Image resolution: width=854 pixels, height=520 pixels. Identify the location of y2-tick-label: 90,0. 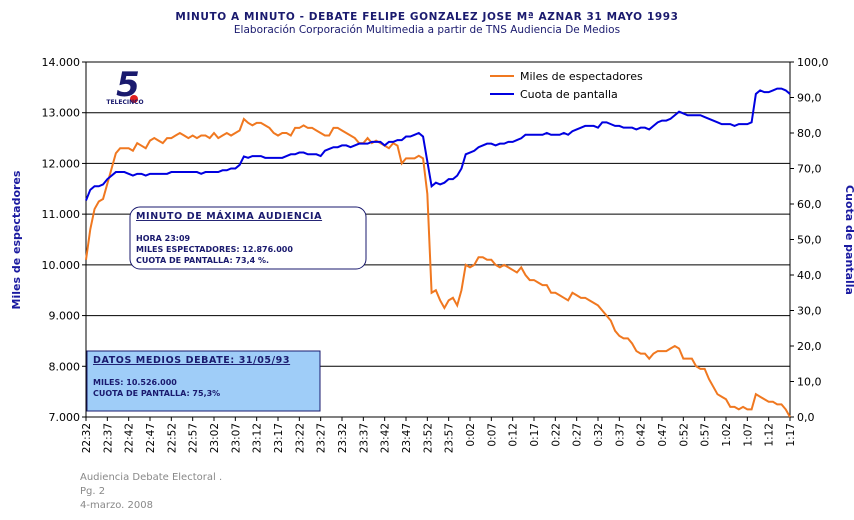
(809, 98).